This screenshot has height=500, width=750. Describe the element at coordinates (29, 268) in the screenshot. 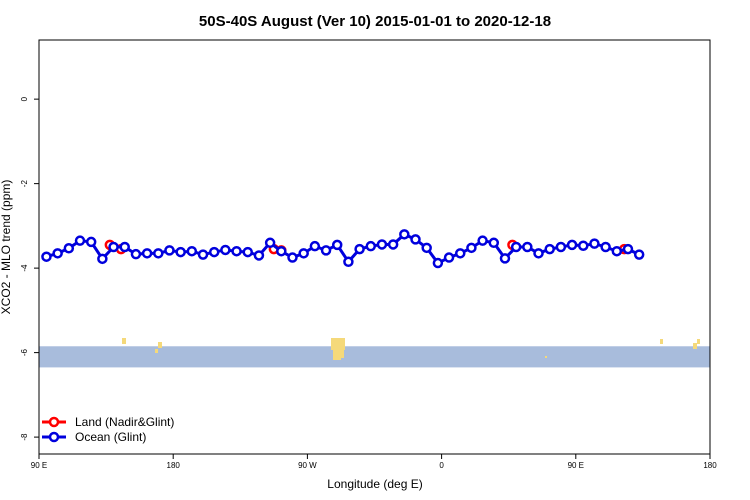

I see `y-axis: 0 -2 -4 -6 -8` at that location.